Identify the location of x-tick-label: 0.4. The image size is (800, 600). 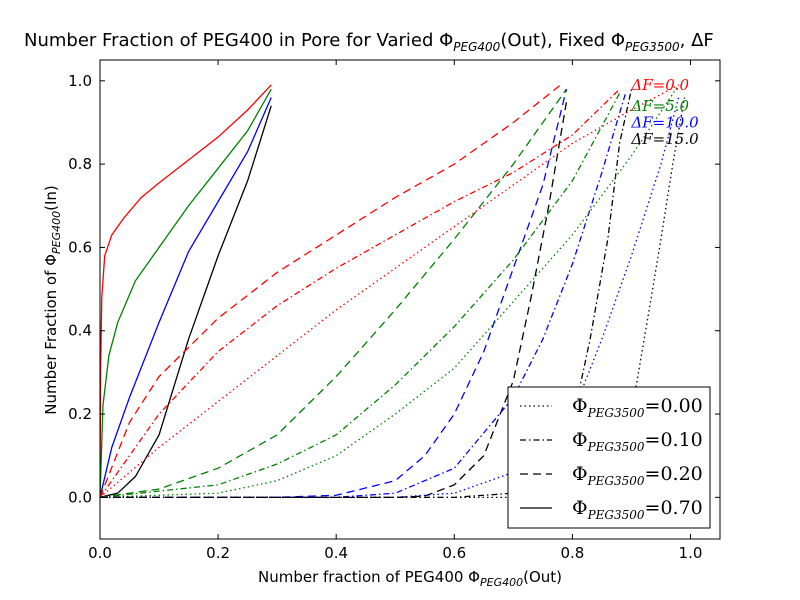
(336, 553).